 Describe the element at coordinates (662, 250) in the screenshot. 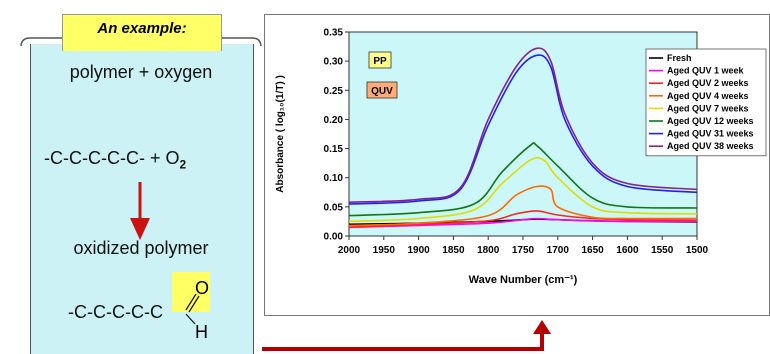

I see `x-tick-label: 1550` at that location.